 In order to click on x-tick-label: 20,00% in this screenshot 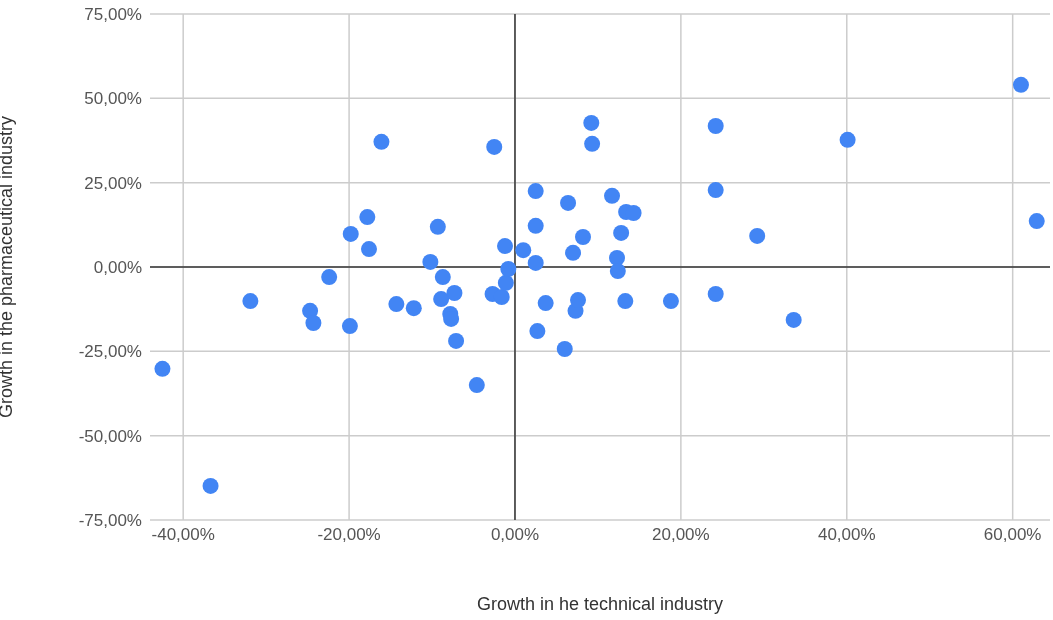, I will do `click(681, 535)`.